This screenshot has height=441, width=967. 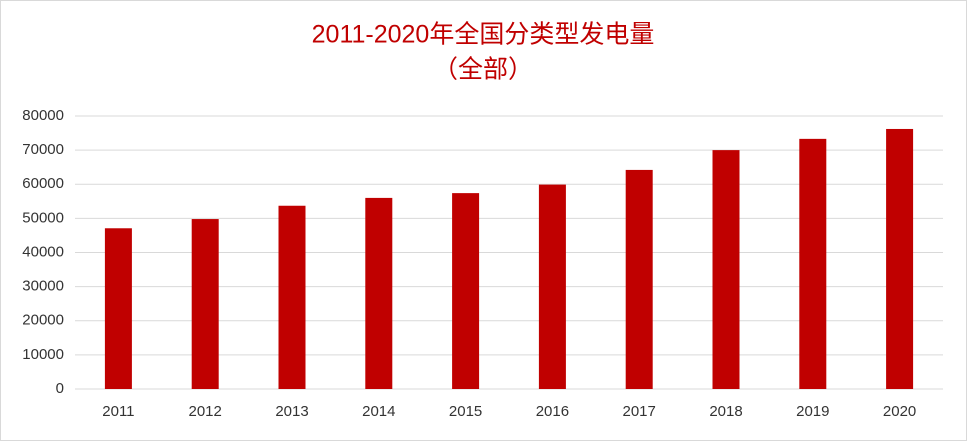 I want to click on x-tick-label: 2015, so click(x=465, y=411).